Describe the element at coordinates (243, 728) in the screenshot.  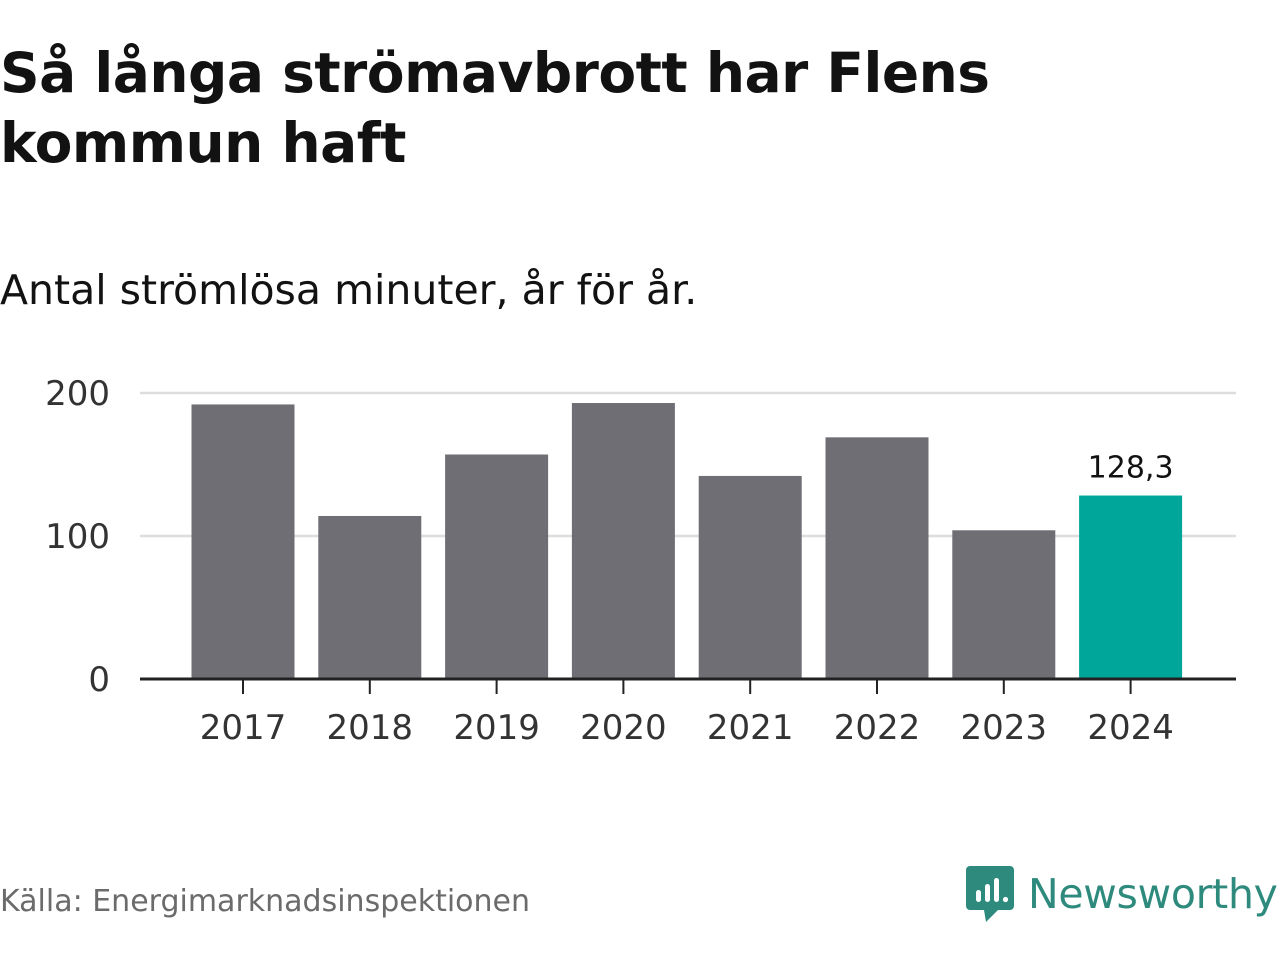
I see `x-tick-label: 2017` at that location.